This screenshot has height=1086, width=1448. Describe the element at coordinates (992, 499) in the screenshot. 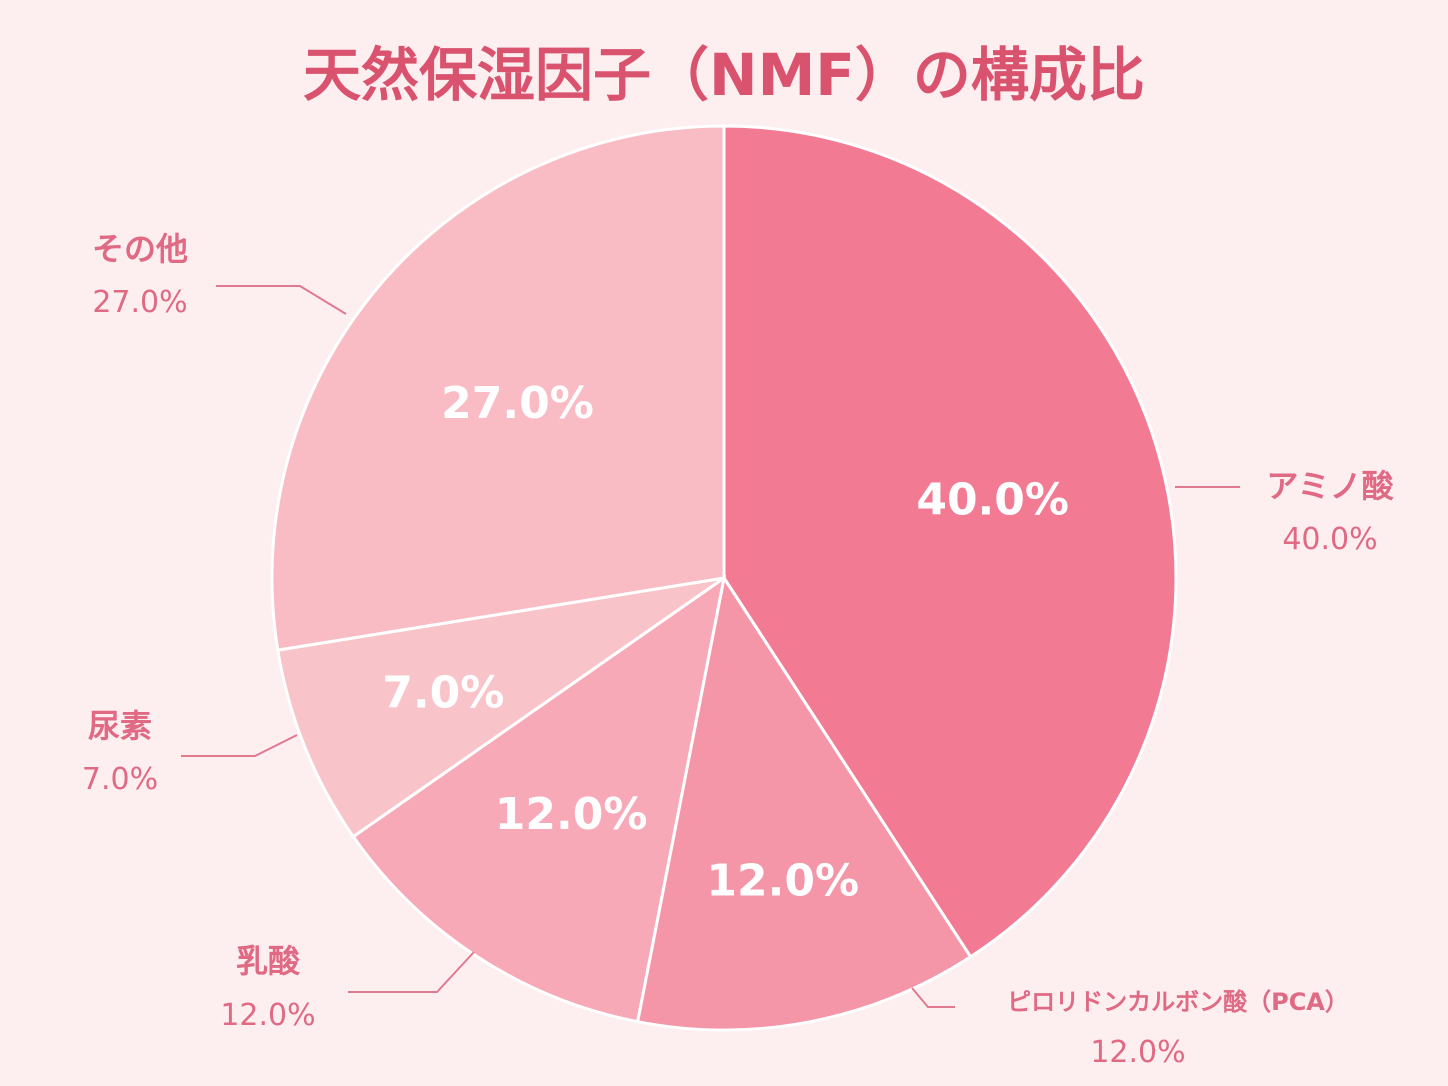

I see `slice-value-label-1: 40.0%` at that location.